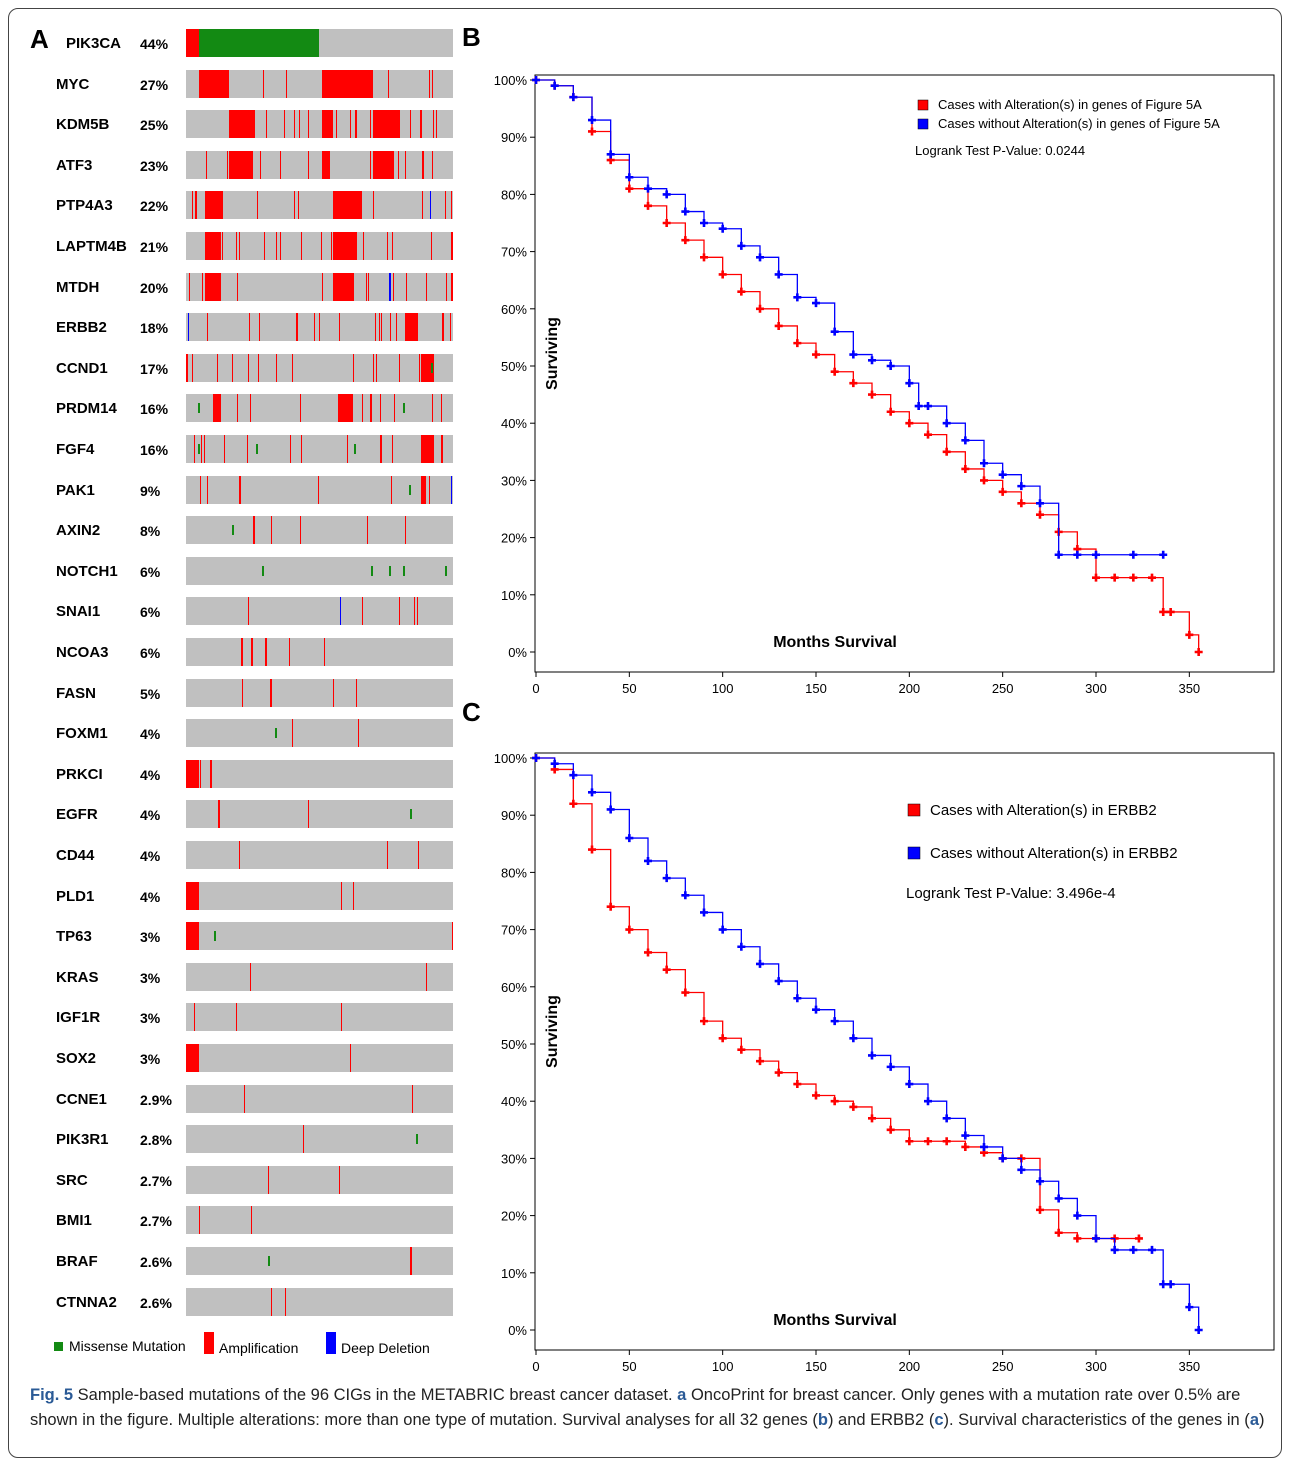 The height and width of the screenshot is (1466, 1292). Describe the element at coordinates (1000, 150) in the screenshot. I see `logrank-annotation: Logrank Test P-Value: 0.0244` at that location.